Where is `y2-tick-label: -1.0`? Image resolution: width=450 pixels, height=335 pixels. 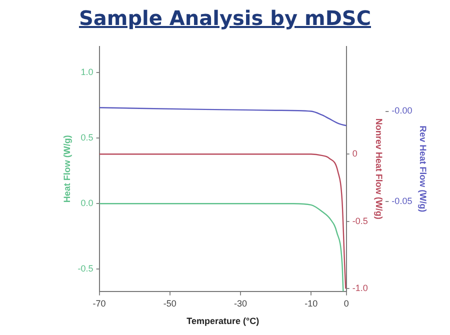
y2-tick-label: -1.0 is located at coordinates (360, 288).